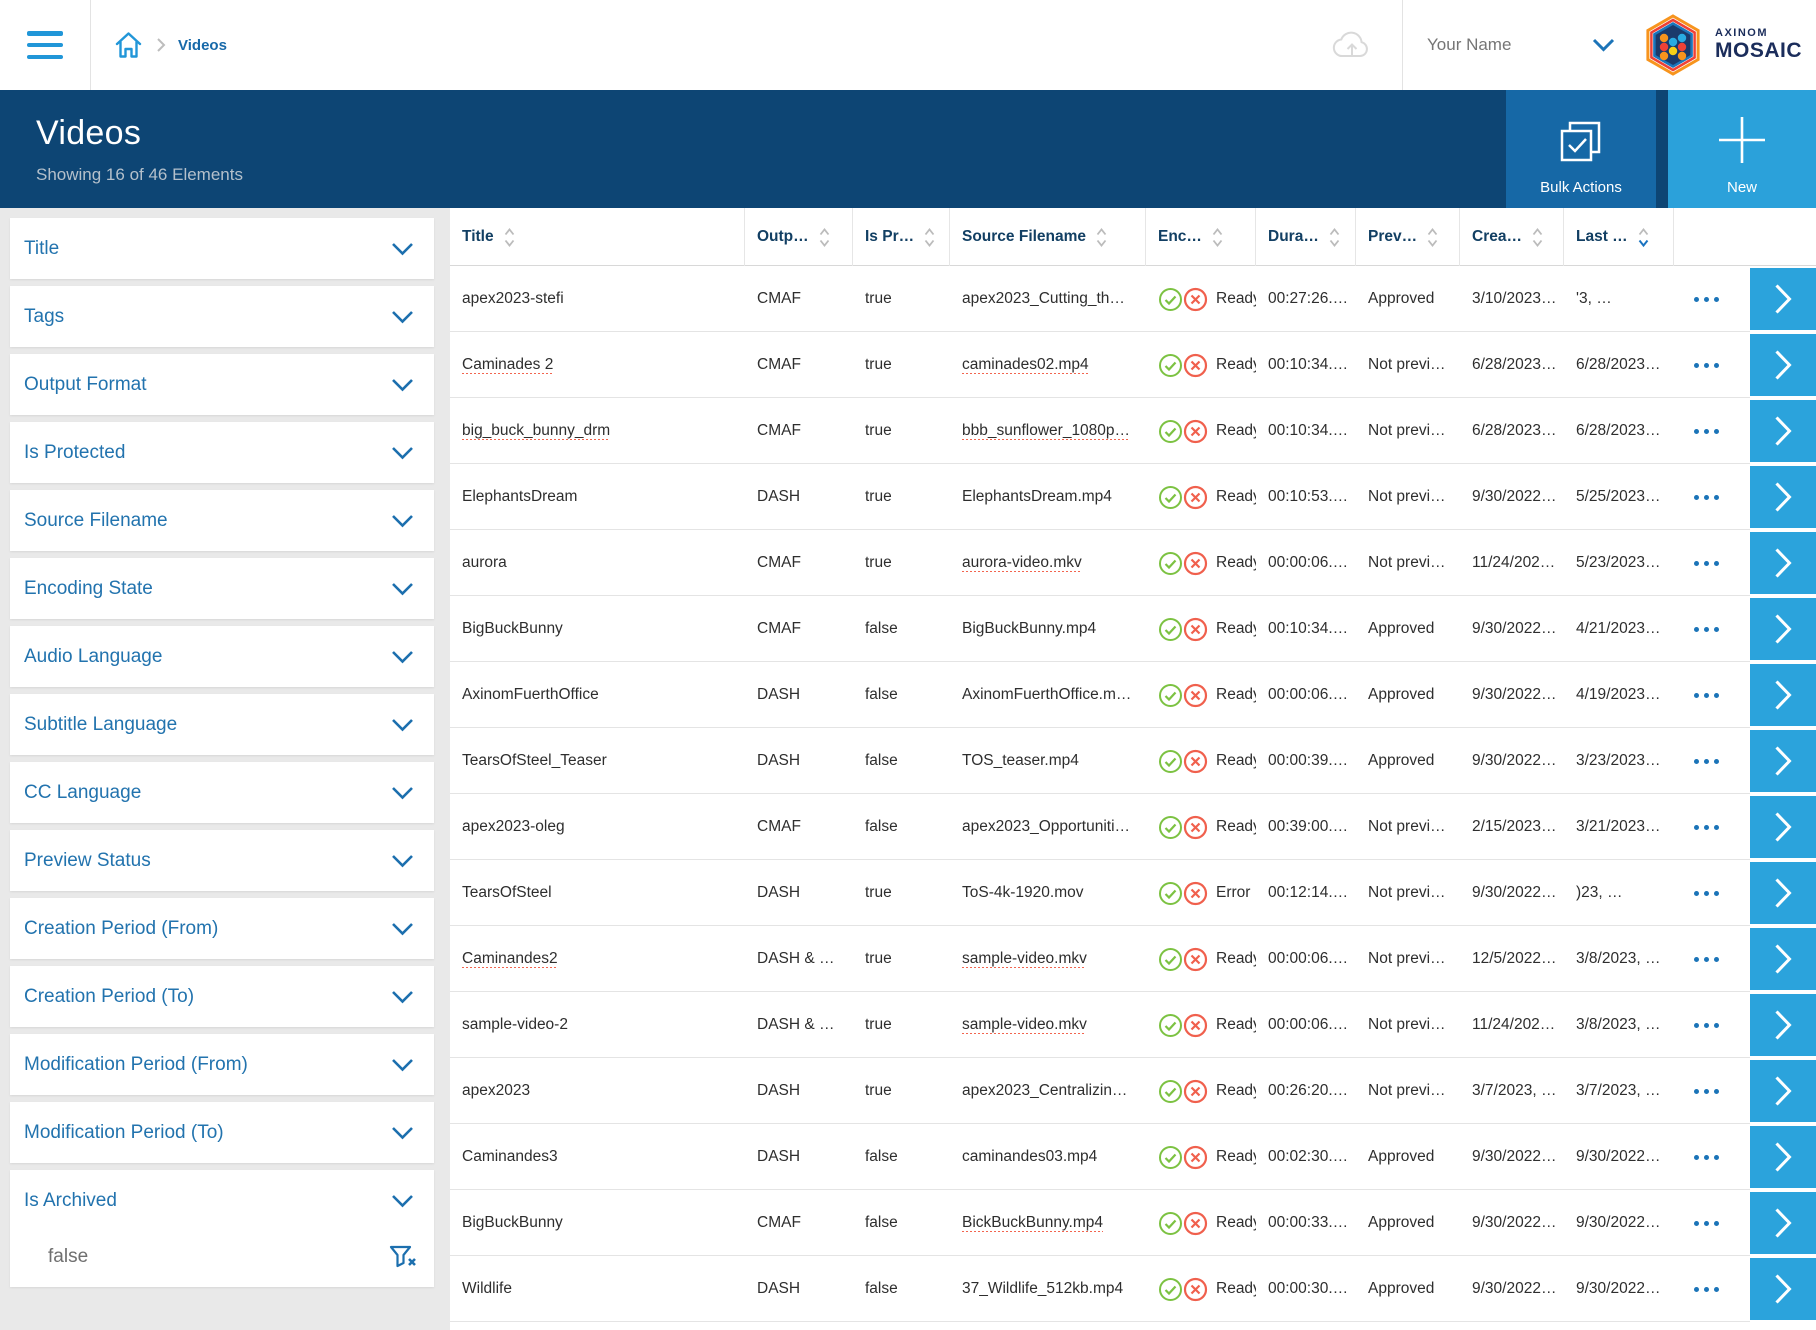  What do you see at coordinates (510, 1156) in the screenshot?
I see `cell-title: Caminandes3` at bounding box center [510, 1156].